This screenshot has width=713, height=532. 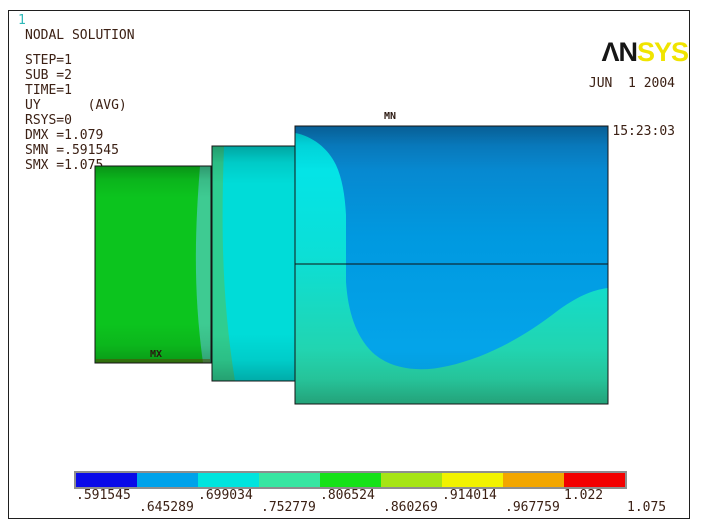 I want to click on shaft-section-left, so click(x=153, y=264).